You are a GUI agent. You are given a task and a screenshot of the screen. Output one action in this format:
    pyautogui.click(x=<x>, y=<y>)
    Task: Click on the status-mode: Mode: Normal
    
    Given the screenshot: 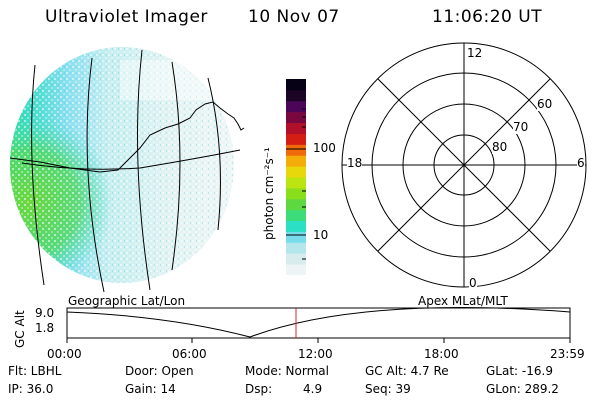 What is the action you would take?
    pyautogui.click(x=287, y=371)
    